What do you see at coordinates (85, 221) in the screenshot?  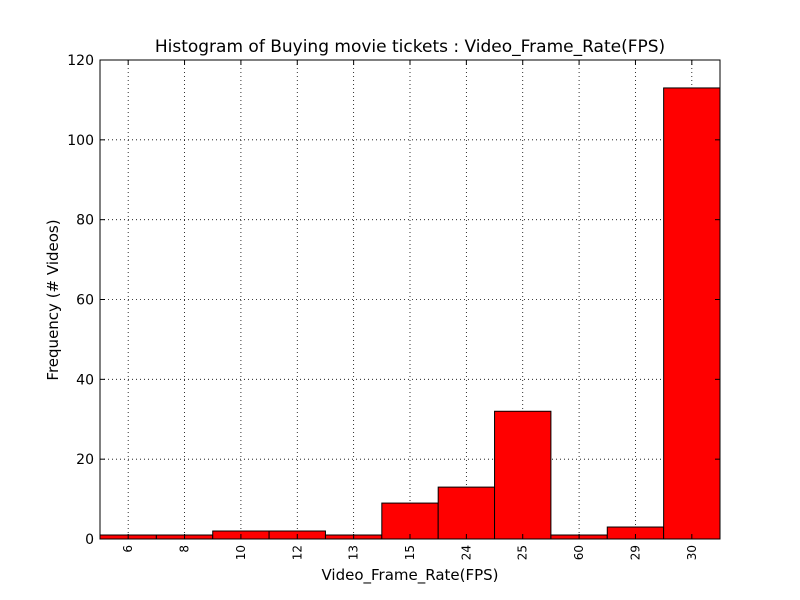 I see `y-tick-label: 80` at bounding box center [85, 221].